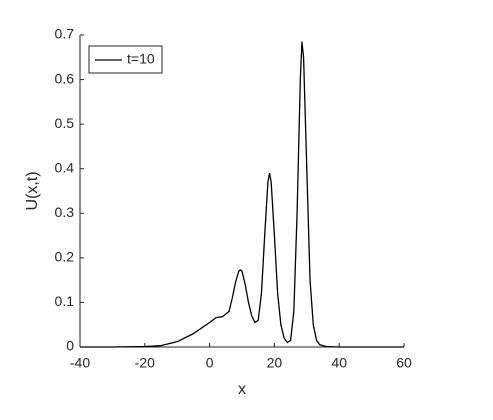 The width and height of the screenshot is (493, 420). I want to click on y-tick-label: 0.7, so click(65, 34).